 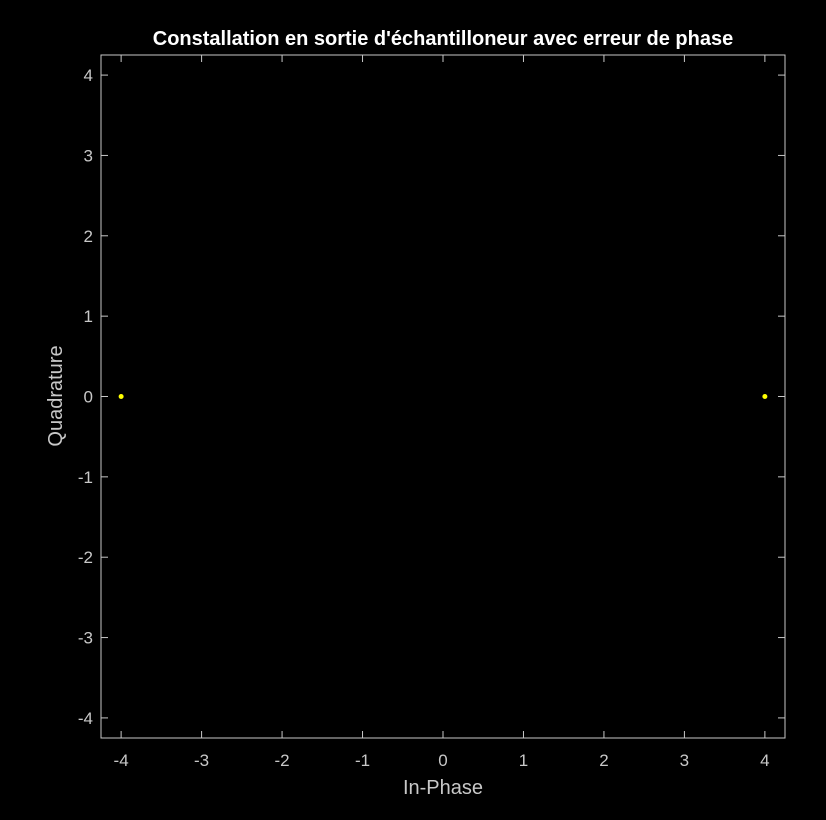 I want to click on x-tick-label: 2, so click(x=603, y=760).